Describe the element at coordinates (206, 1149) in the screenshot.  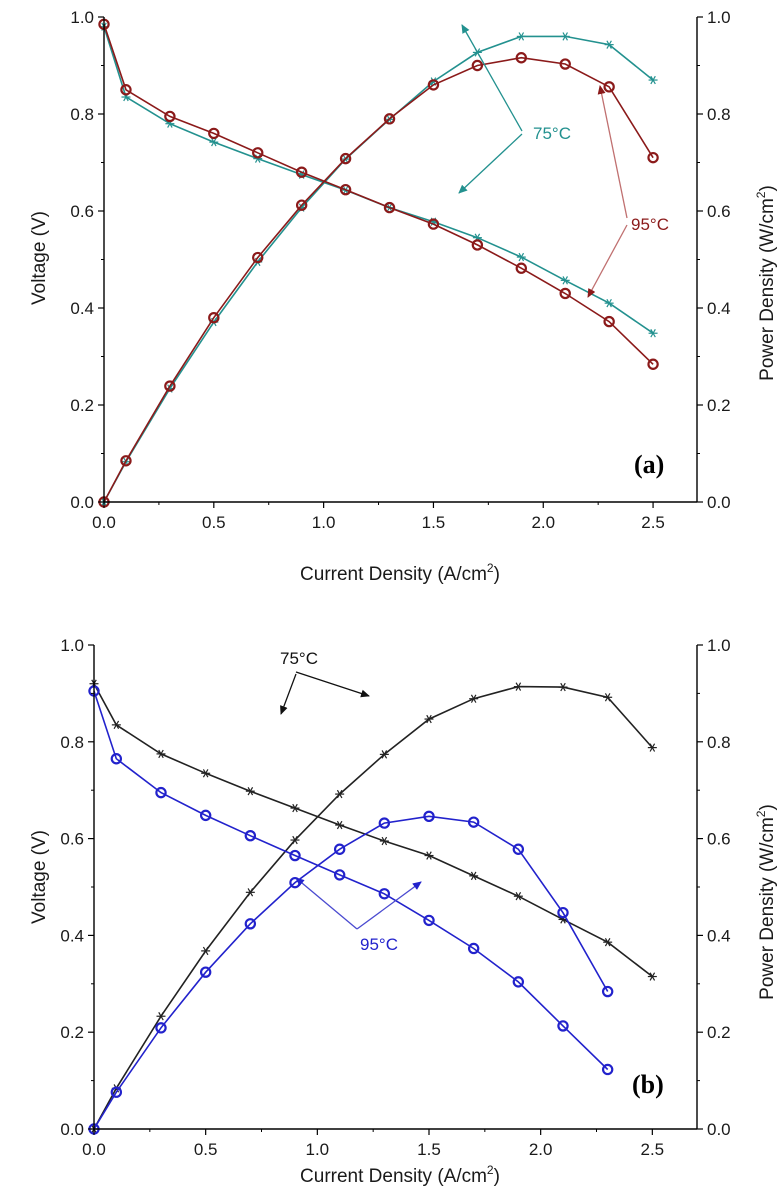
I see `x-tick-label: 0.5` at that location.